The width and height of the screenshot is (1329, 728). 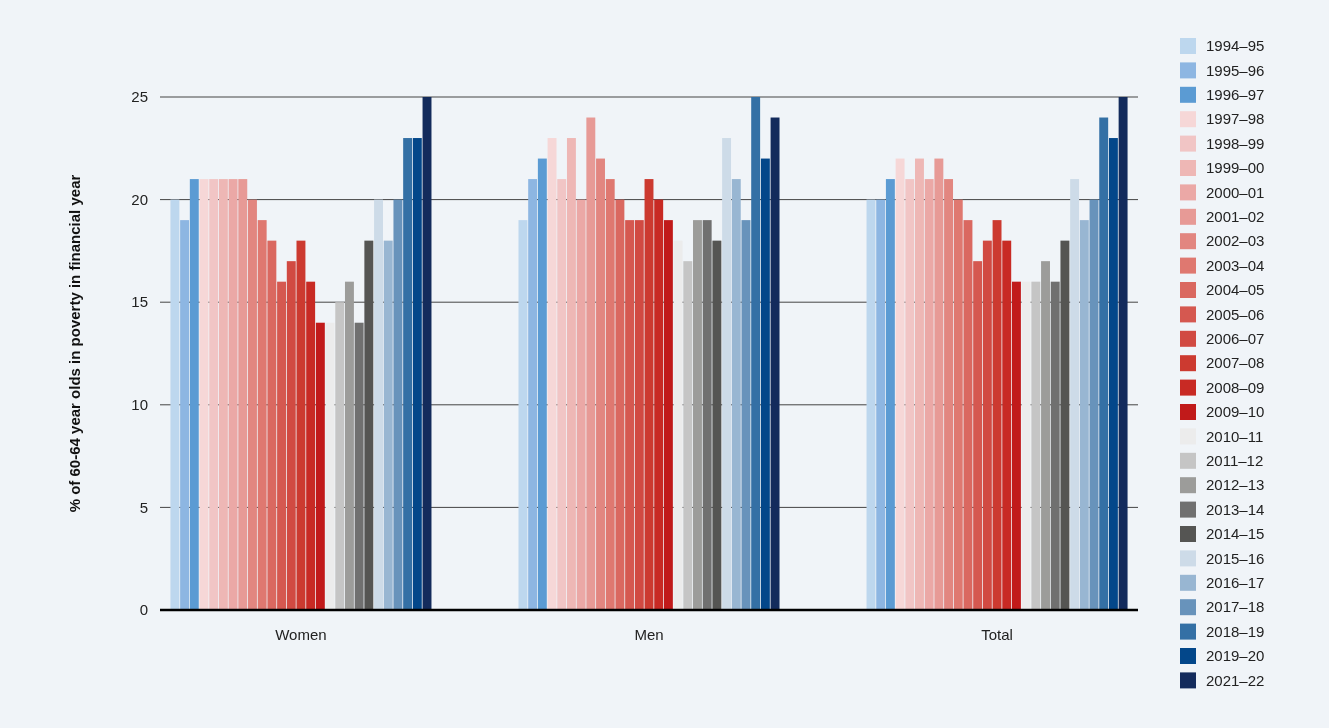 I want to click on y-tick-label: 0, so click(x=143, y=610).